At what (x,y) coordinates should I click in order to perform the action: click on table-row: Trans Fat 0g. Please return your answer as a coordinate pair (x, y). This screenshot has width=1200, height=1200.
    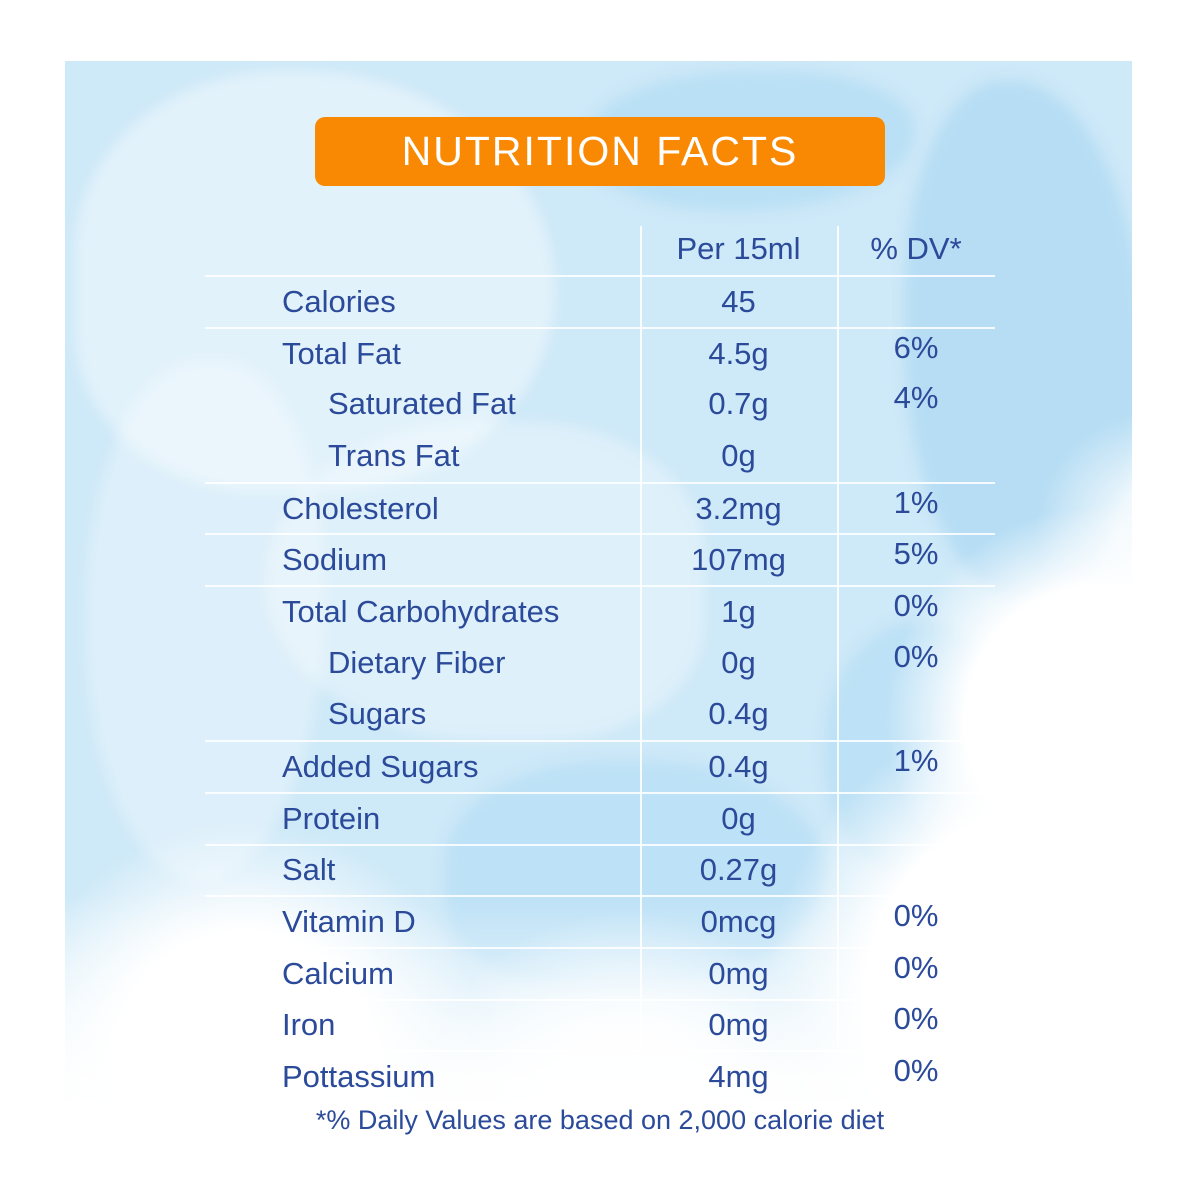
    Looking at the image, I should click on (600, 456).